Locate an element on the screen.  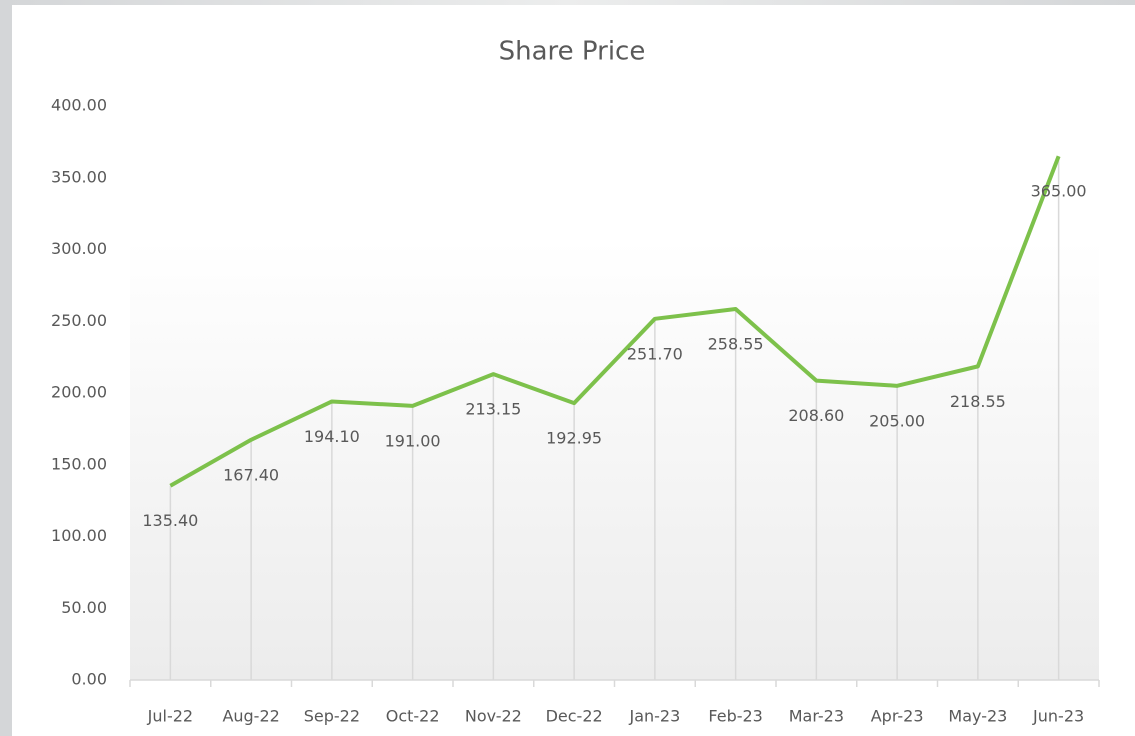
data-label: 167.40 is located at coordinates (251, 474).